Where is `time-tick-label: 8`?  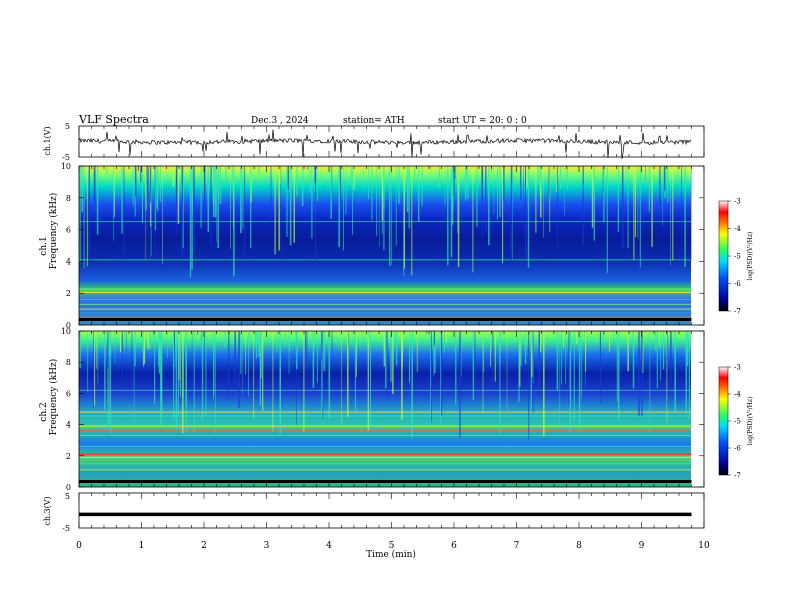
time-tick-label: 8 is located at coordinates (579, 546).